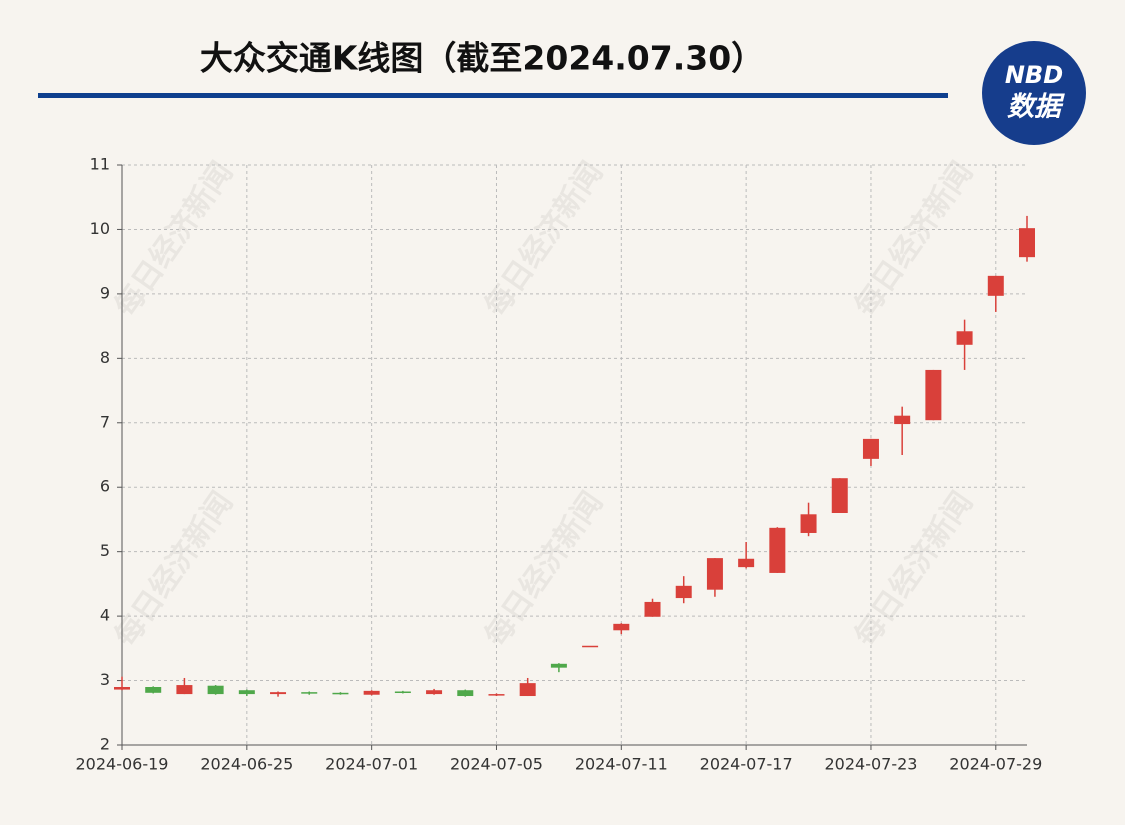  I want to click on y-tick-label: 5, so click(105, 550).